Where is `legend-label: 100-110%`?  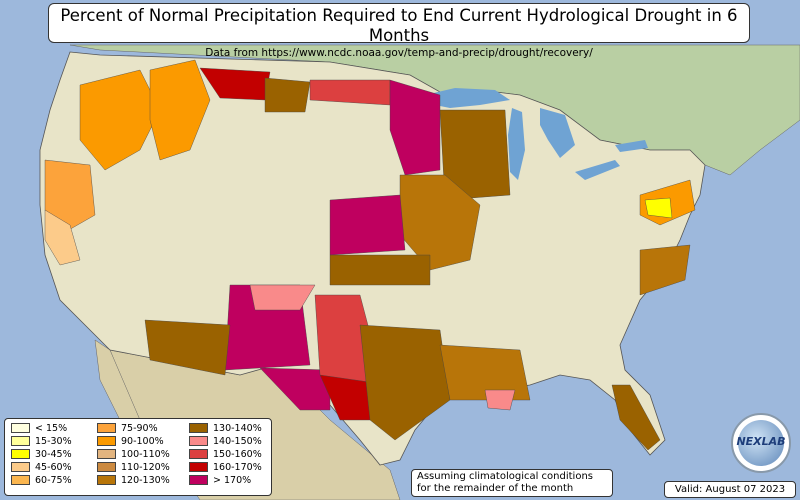
legend-label: 100-110% is located at coordinates (145, 454).